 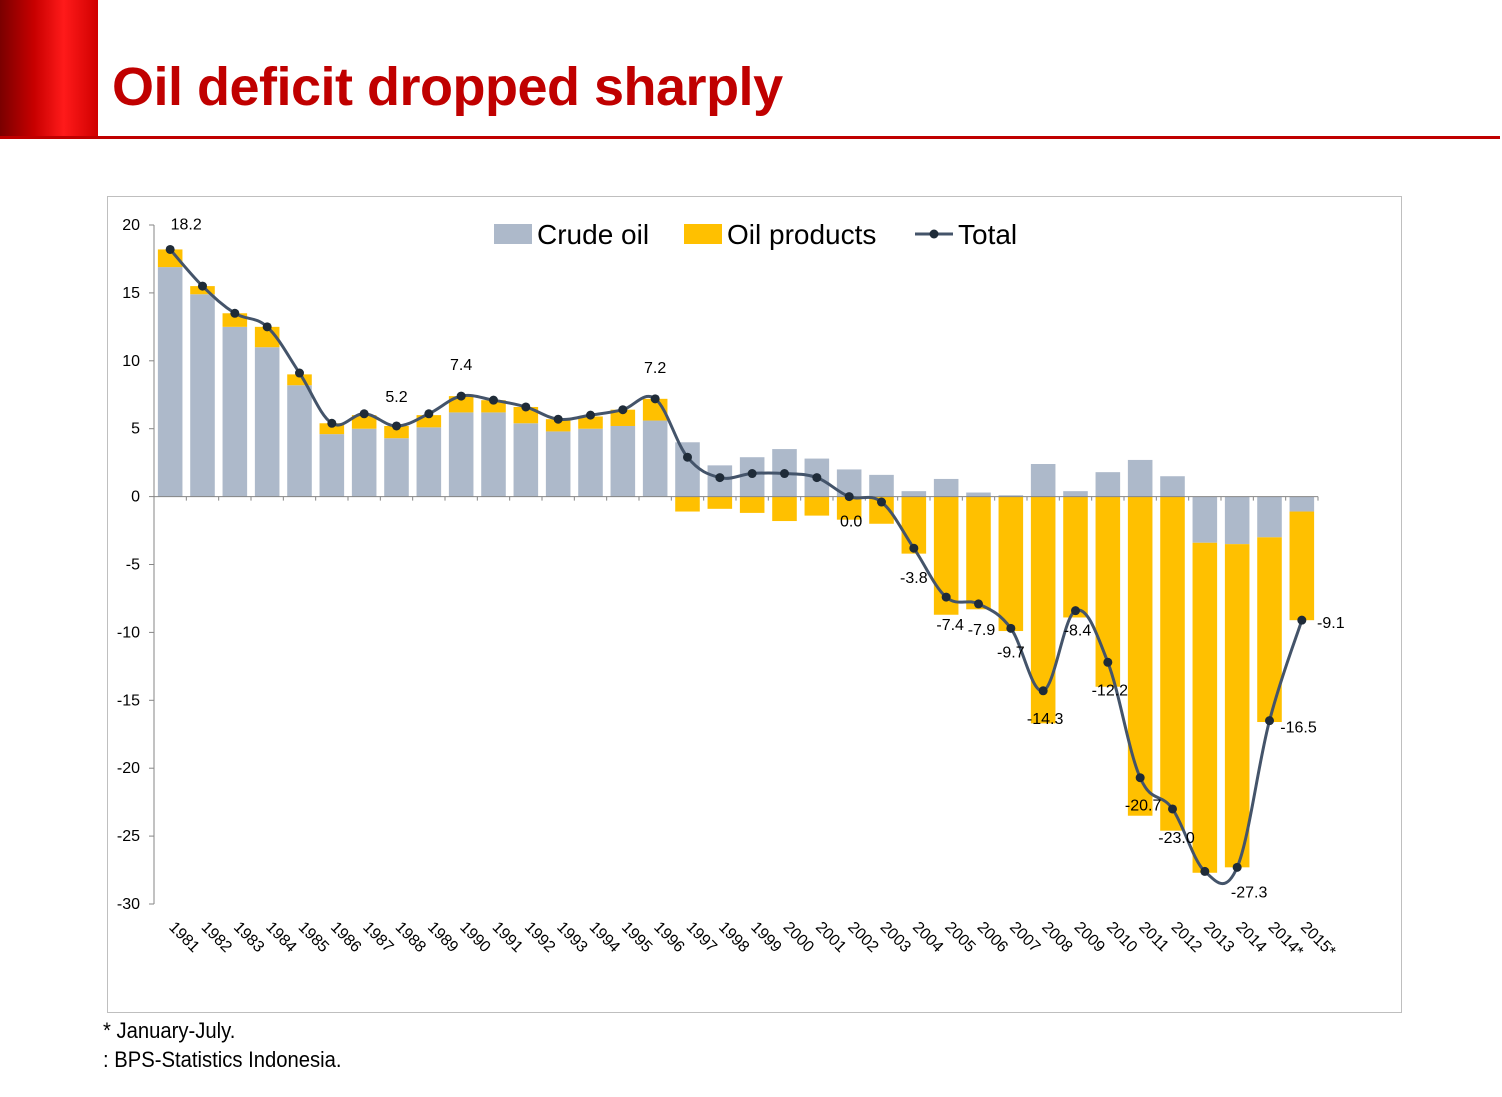 What do you see at coordinates (1011, 652) in the screenshot?
I see `total-data-label: -9.7` at bounding box center [1011, 652].